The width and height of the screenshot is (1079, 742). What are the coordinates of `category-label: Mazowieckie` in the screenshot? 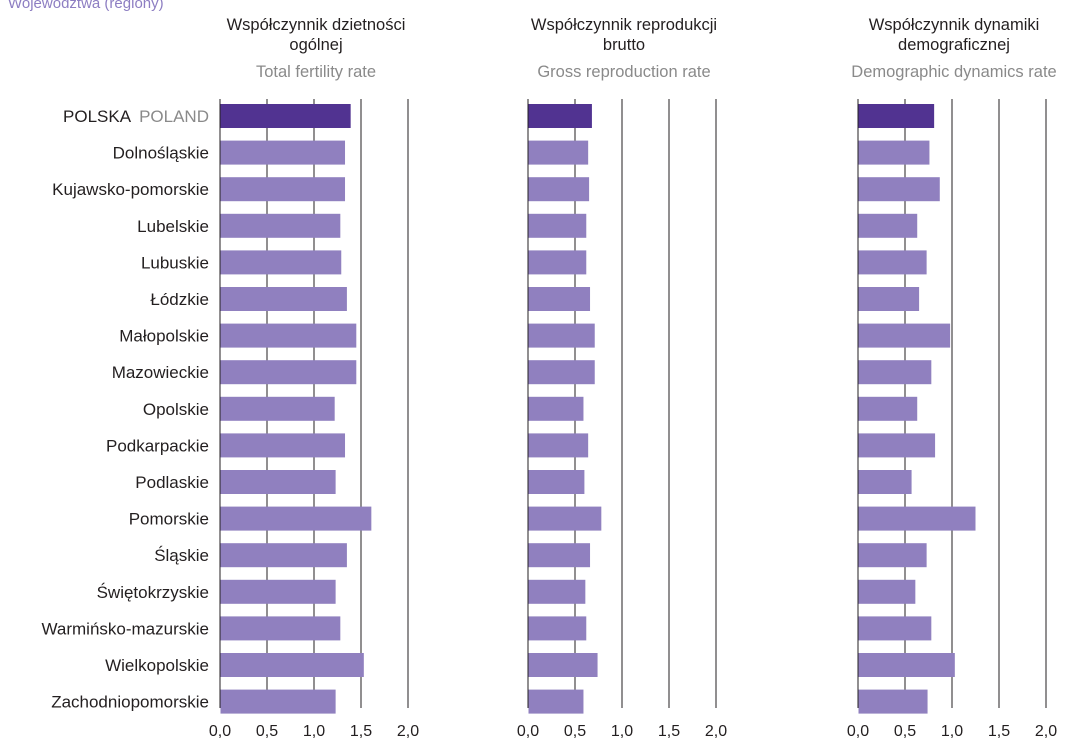 It's located at (160, 372).